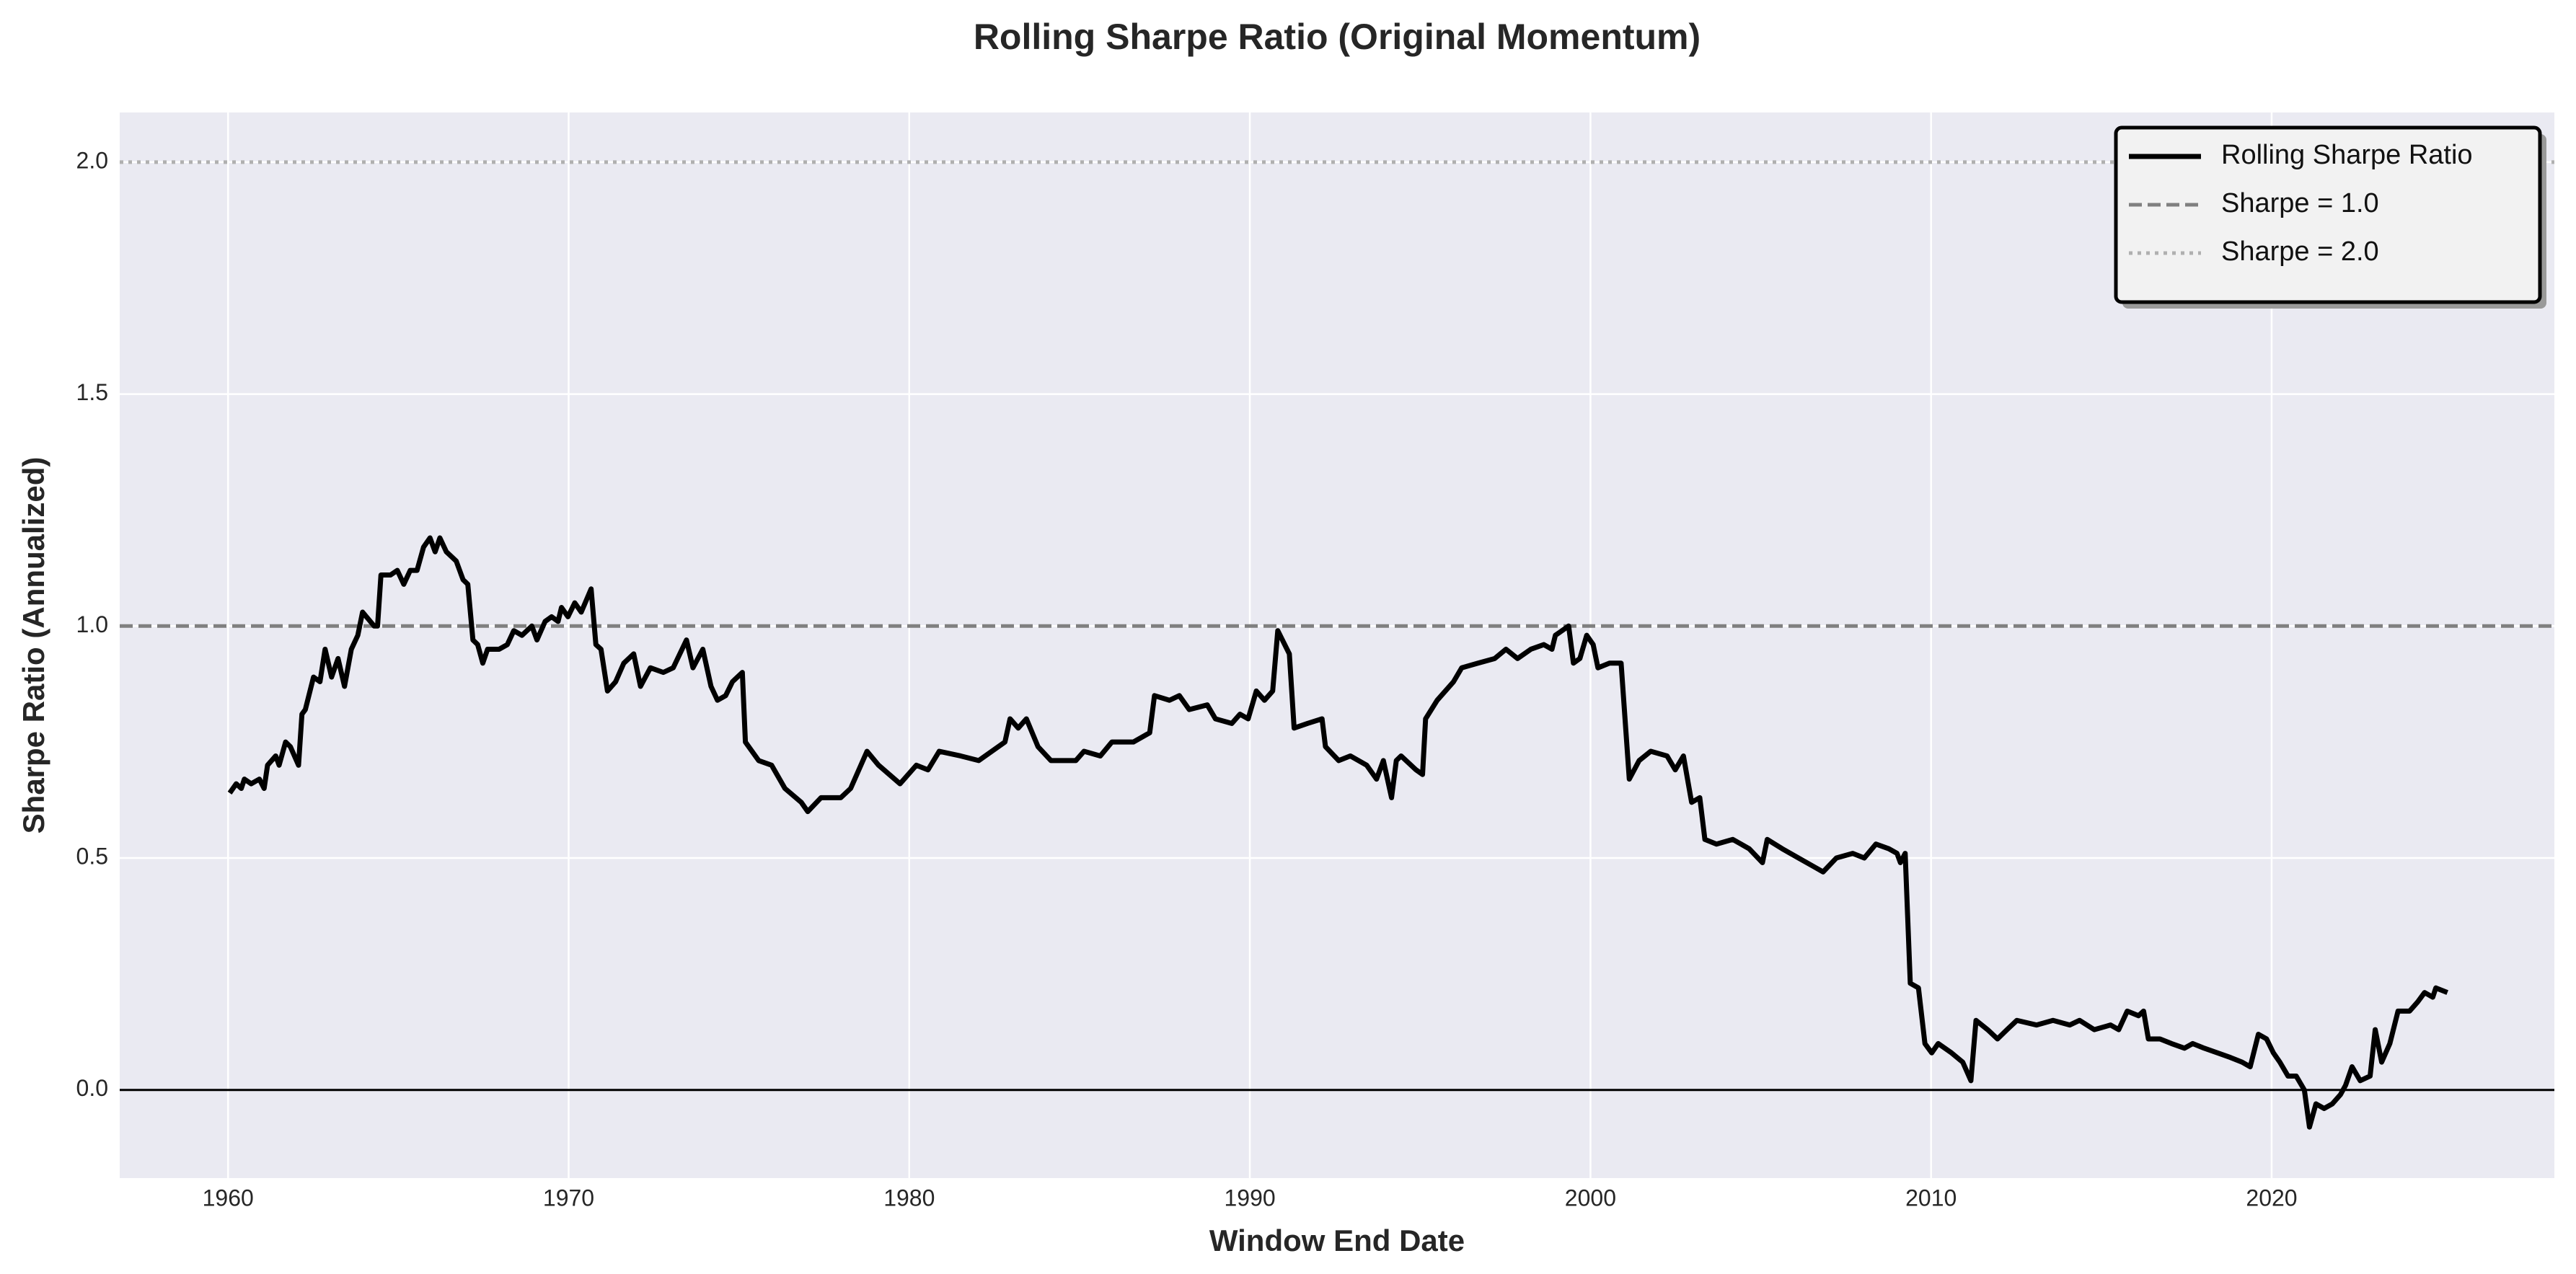 This screenshot has width=2576, height=1274. Describe the element at coordinates (909, 1198) in the screenshot. I see `x-tick-label: 1980` at that location.